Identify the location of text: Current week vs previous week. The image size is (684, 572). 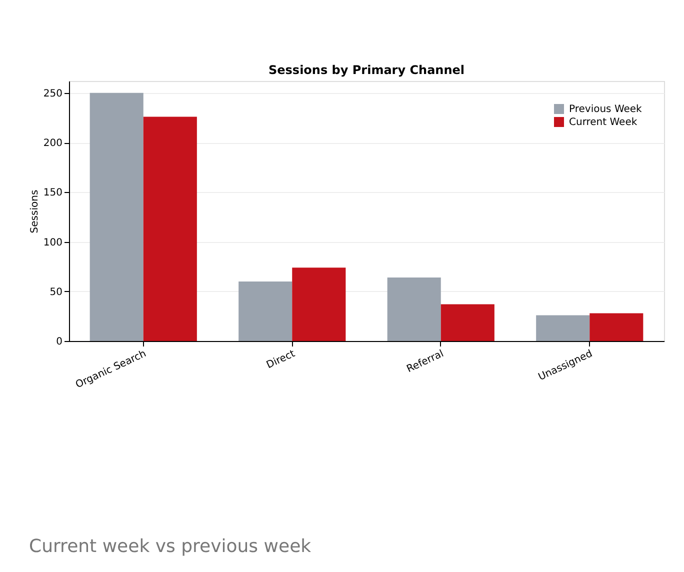
(170, 546).